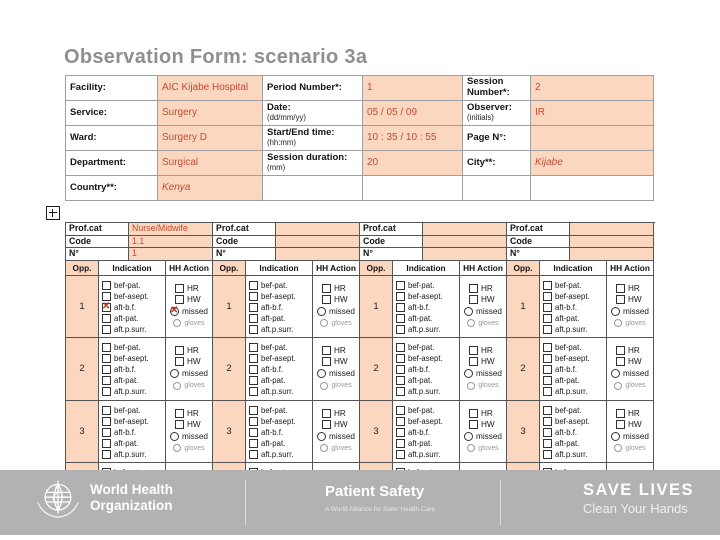 The width and height of the screenshot is (720, 540). I want to click on form-value-cell: AIC Kijabe Hospital, so click(210, 88).